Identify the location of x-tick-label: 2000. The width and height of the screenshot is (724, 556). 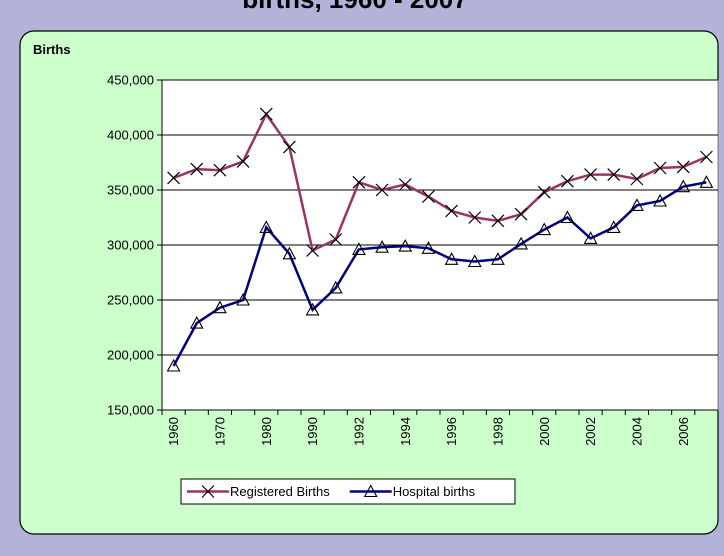
(544, 431).